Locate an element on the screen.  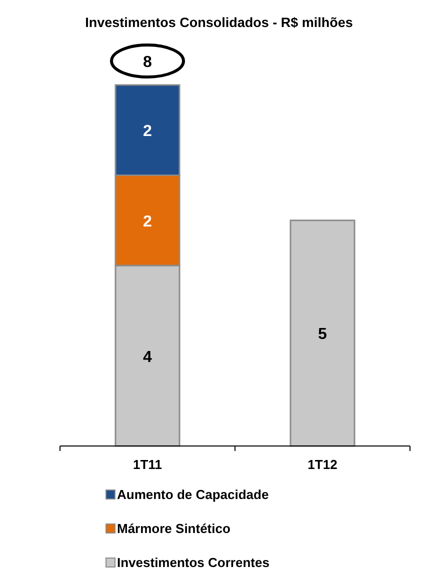
total-label: 8 is located at coordinates (147, 62).